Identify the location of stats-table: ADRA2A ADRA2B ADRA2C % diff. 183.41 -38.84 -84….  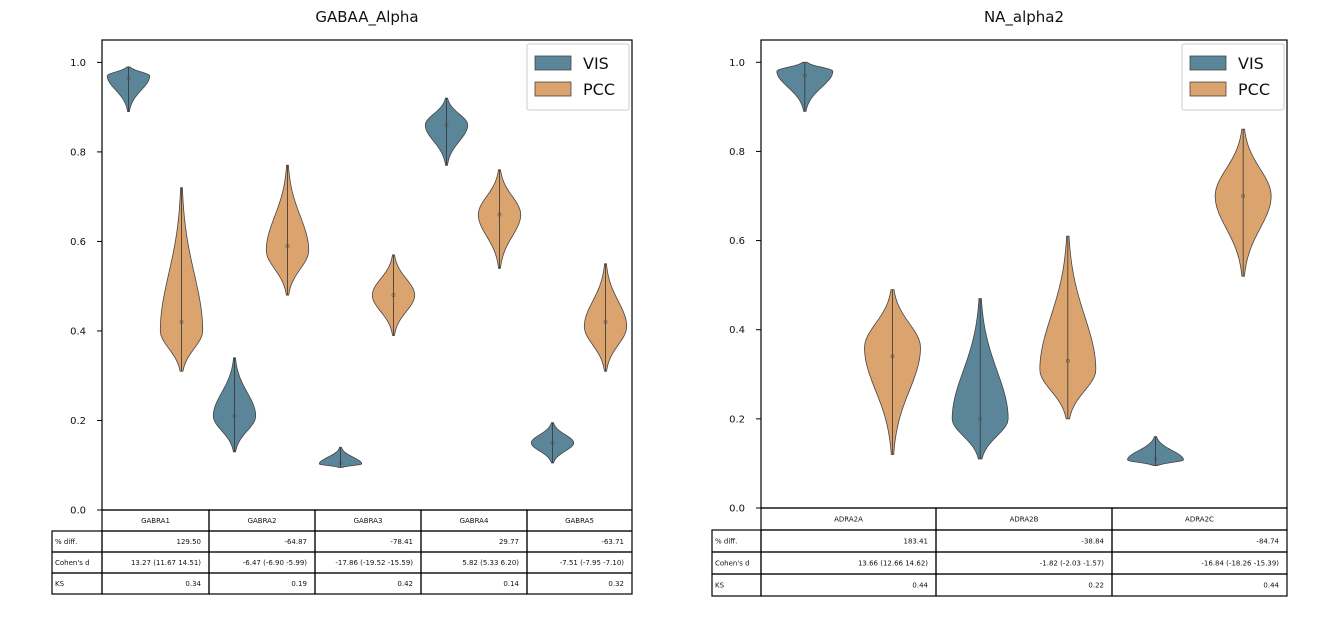
(999, 552).